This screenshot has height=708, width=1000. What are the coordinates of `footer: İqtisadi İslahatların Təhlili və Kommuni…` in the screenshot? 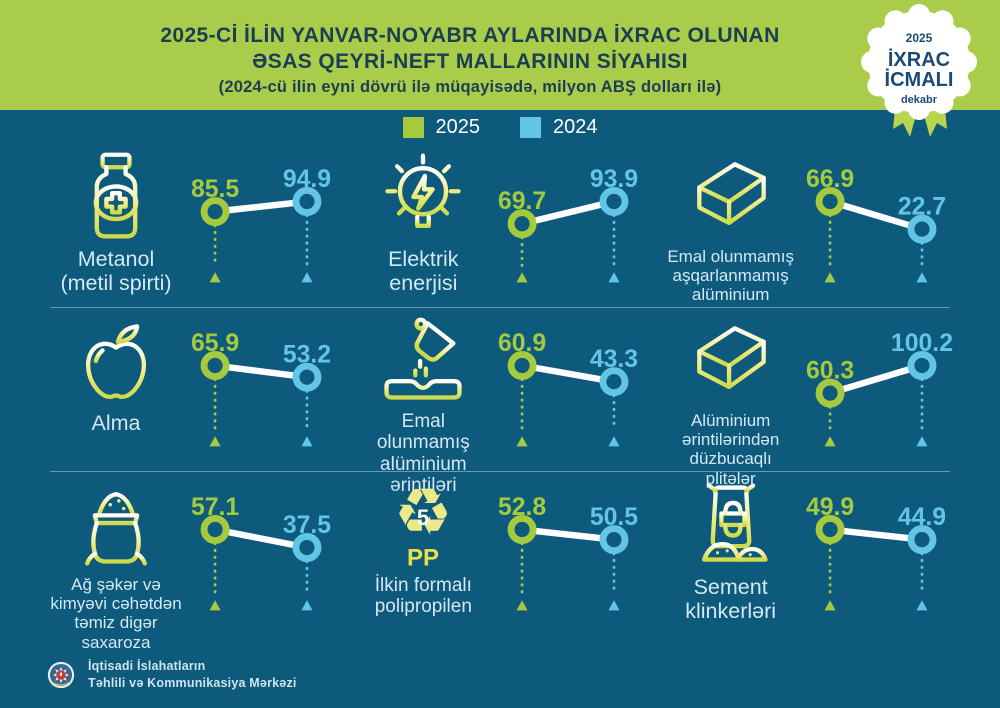 It's located at (500, 683).